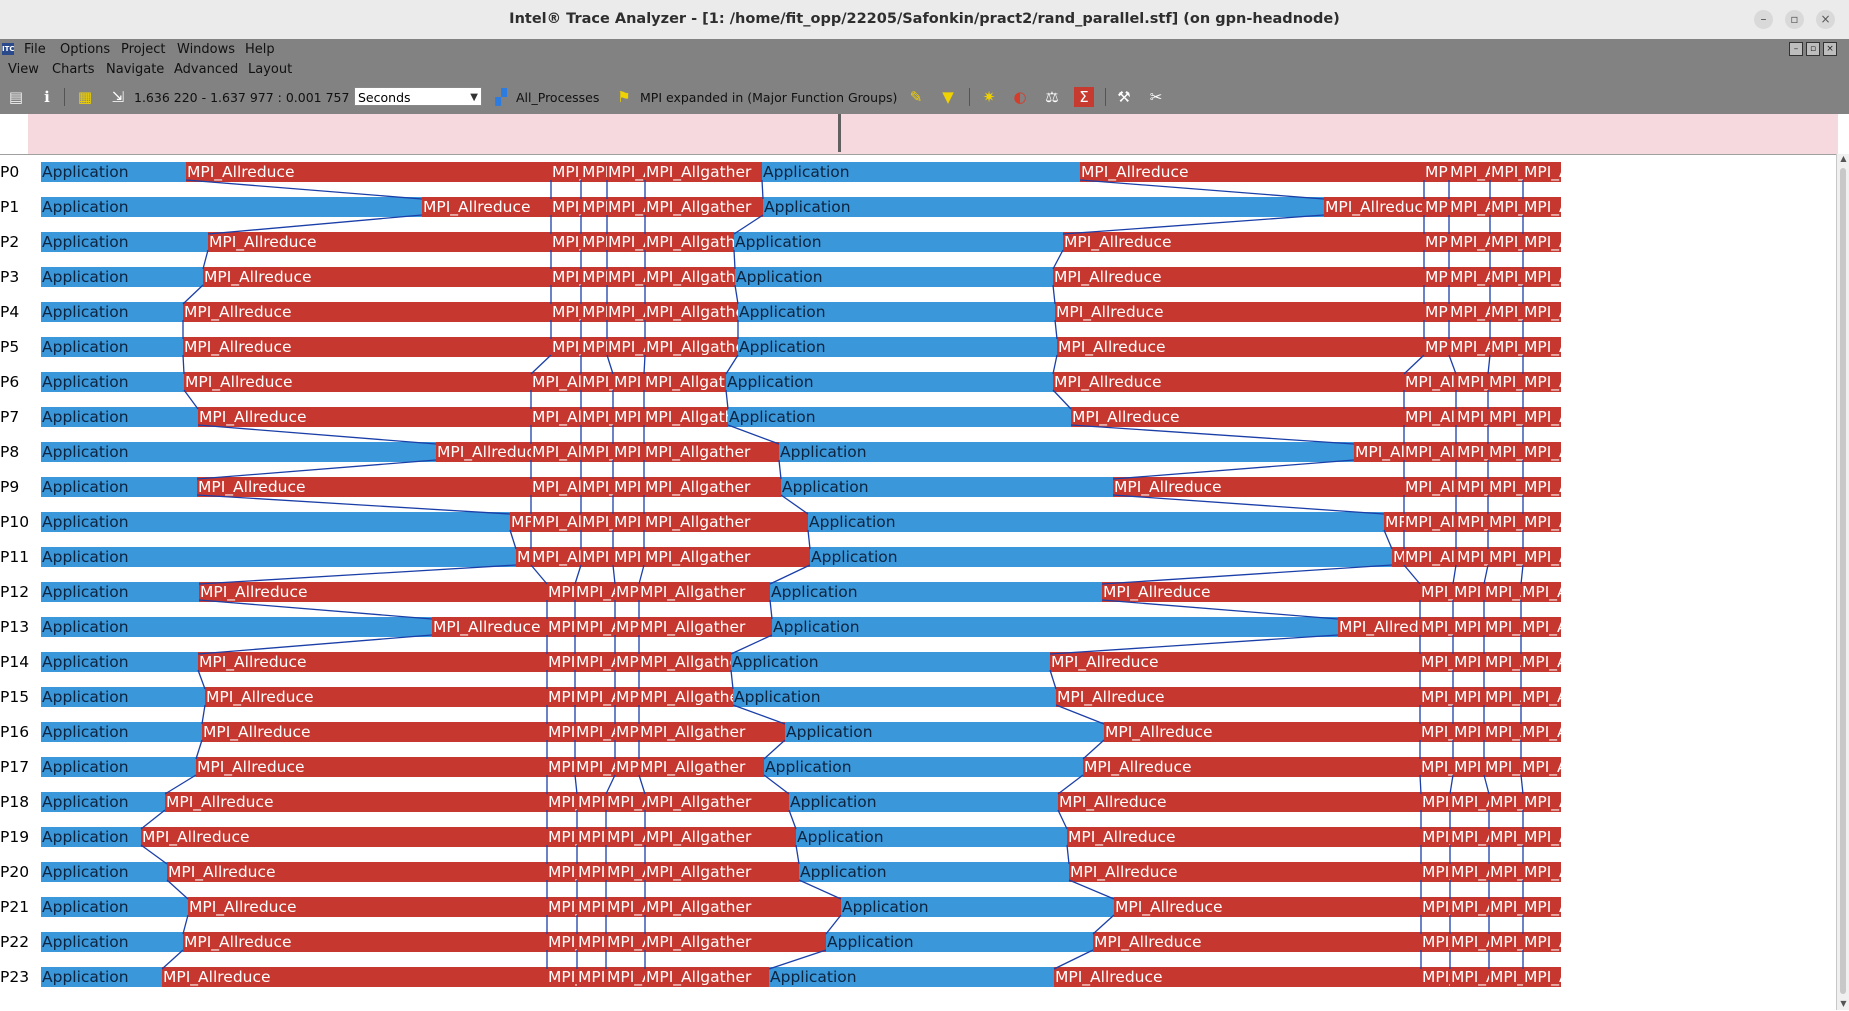 The image size is (1849, 1011). Describe the element at coordinates (206, 49) in the screenshot. I see `menu-windows: Windows` at that location.